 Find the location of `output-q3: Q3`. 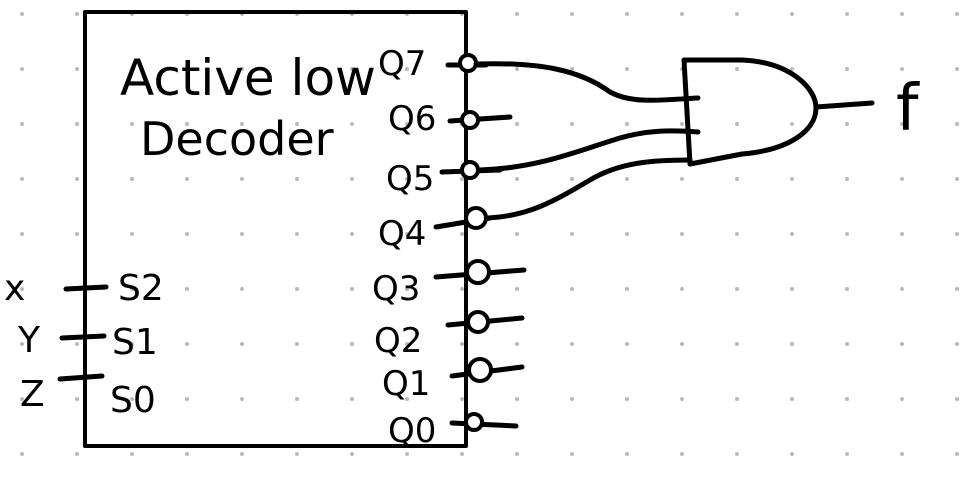

output-q3: Q3 is located at coordinates (449, 284).